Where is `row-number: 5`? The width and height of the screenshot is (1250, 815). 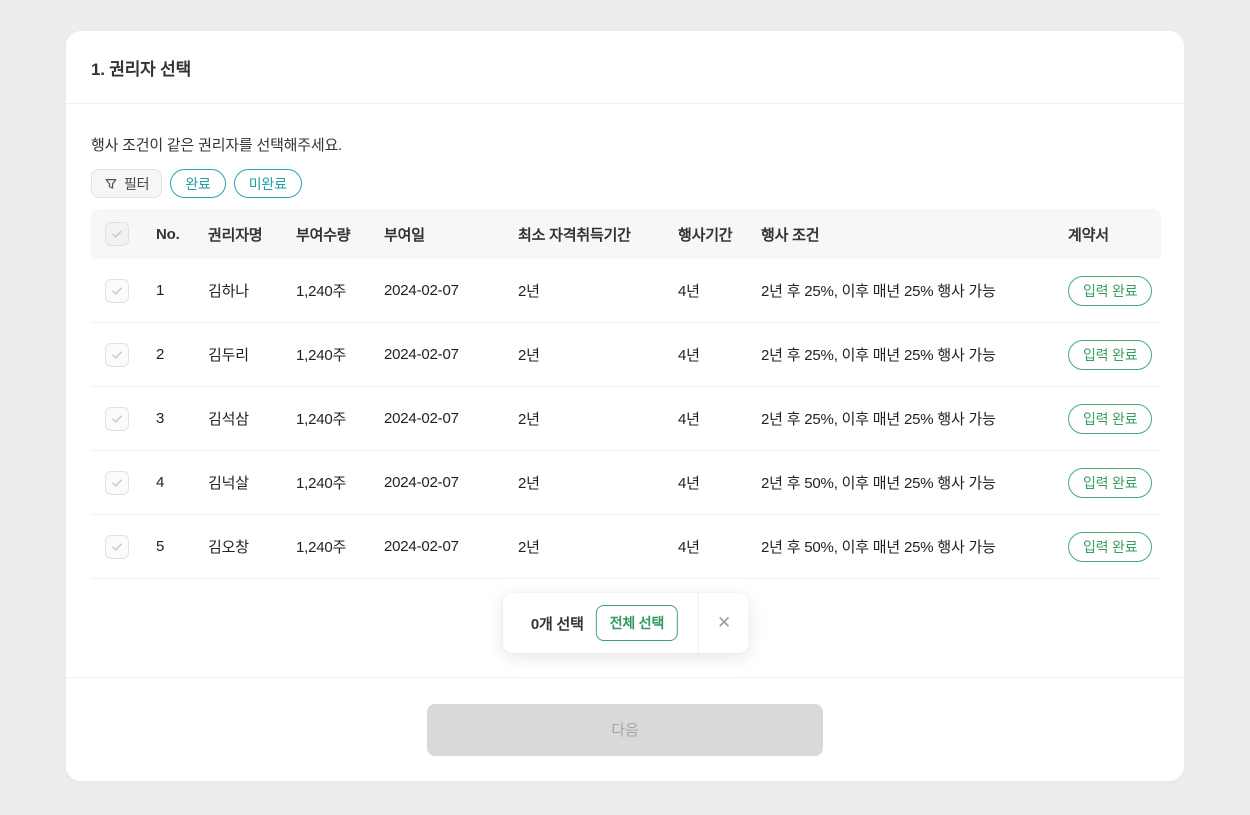
row-number: 5 is located at coordinates (160, 546).